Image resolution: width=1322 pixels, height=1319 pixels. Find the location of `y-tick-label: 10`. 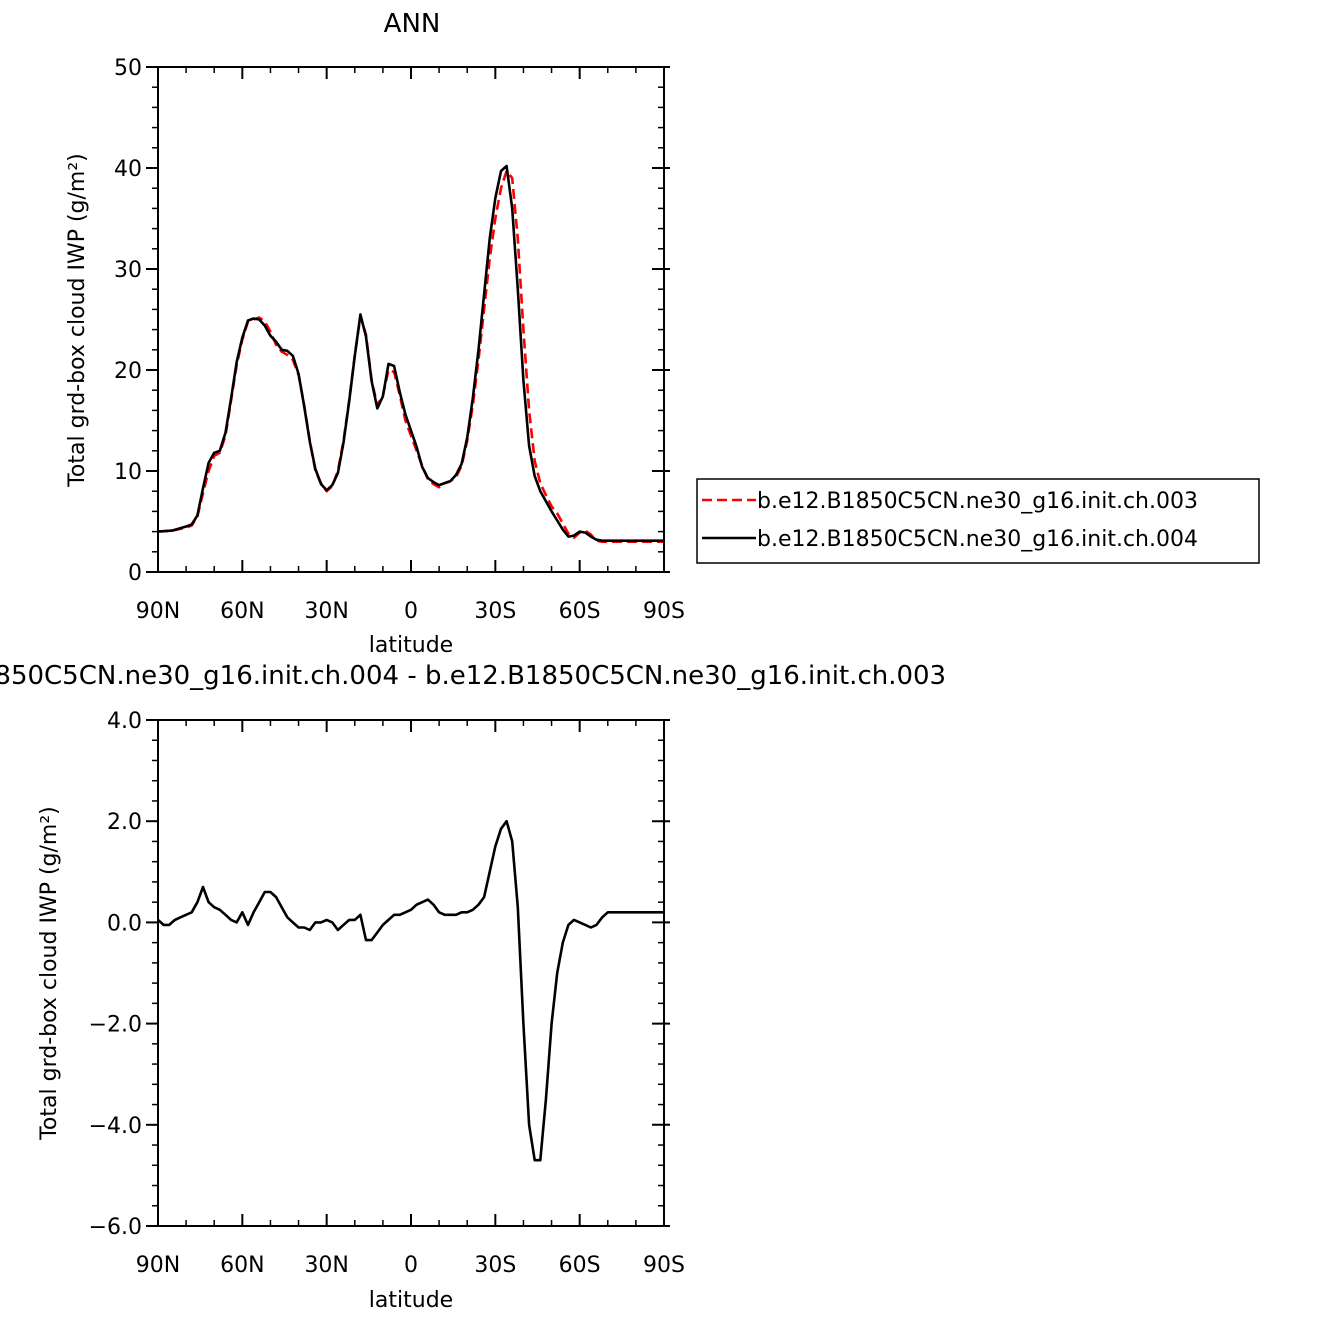

y-tick-label: 10 is located at coordinates (128, 472).